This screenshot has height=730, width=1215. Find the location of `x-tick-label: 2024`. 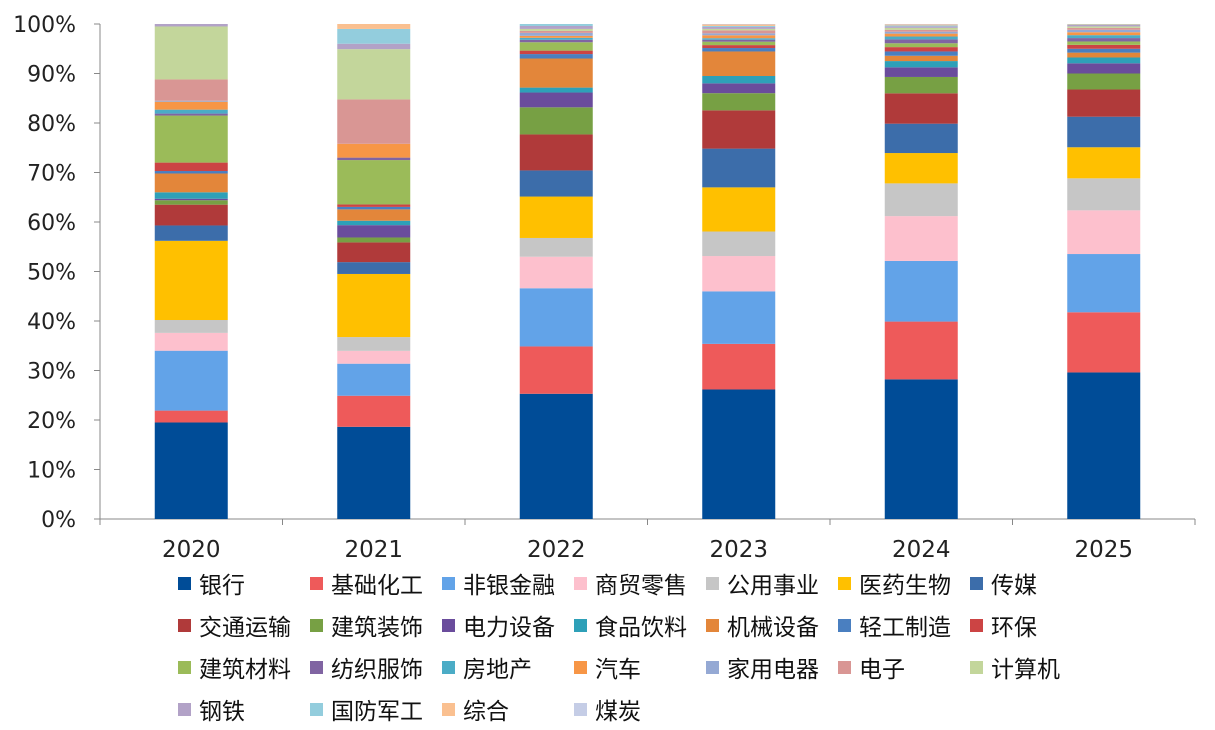

x-tick-label: 2024 is located at coordinates (921, 548).